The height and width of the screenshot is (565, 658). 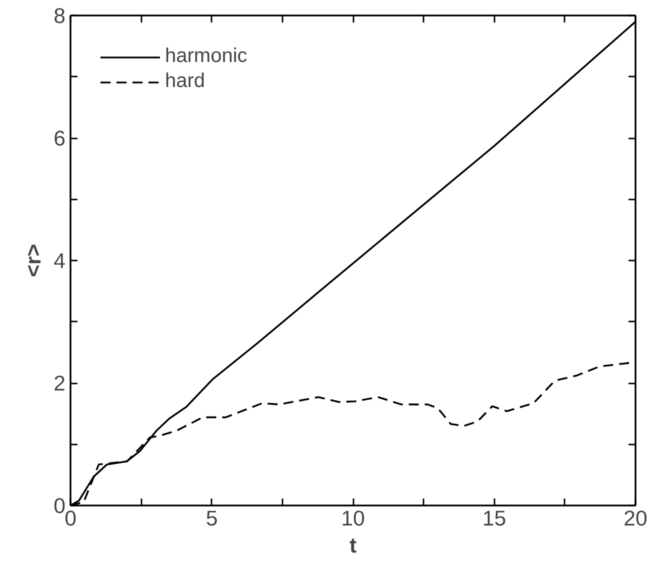 What do you see at coordinates (60, 138) in the screenshot?
I see `y-tick-label: 6` at bounding box center [60, 138].